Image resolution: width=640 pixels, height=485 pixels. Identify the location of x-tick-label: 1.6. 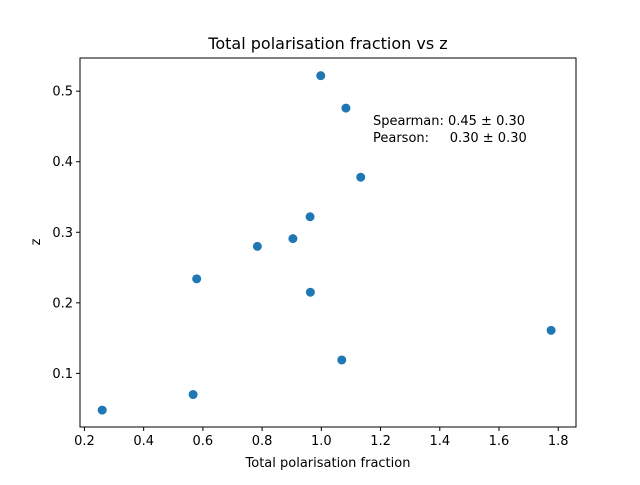
(499, 441).